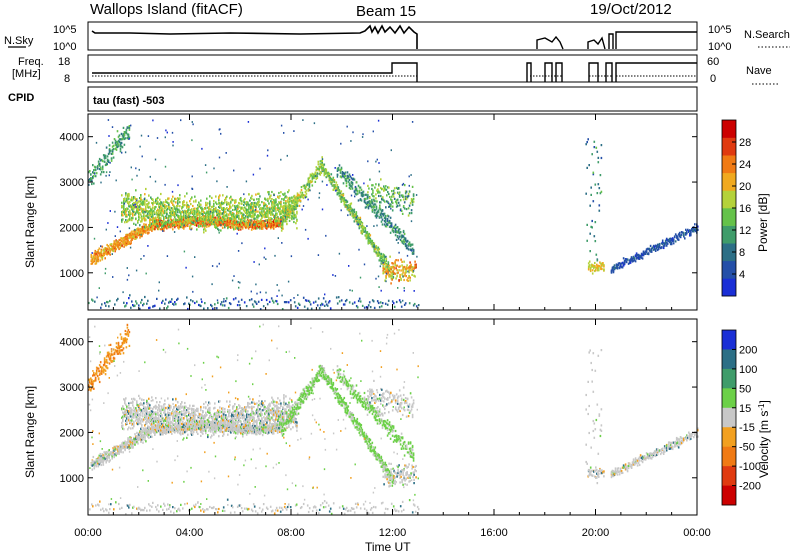  I want to click on freq-label-2: [MHz], so click(26, 74).